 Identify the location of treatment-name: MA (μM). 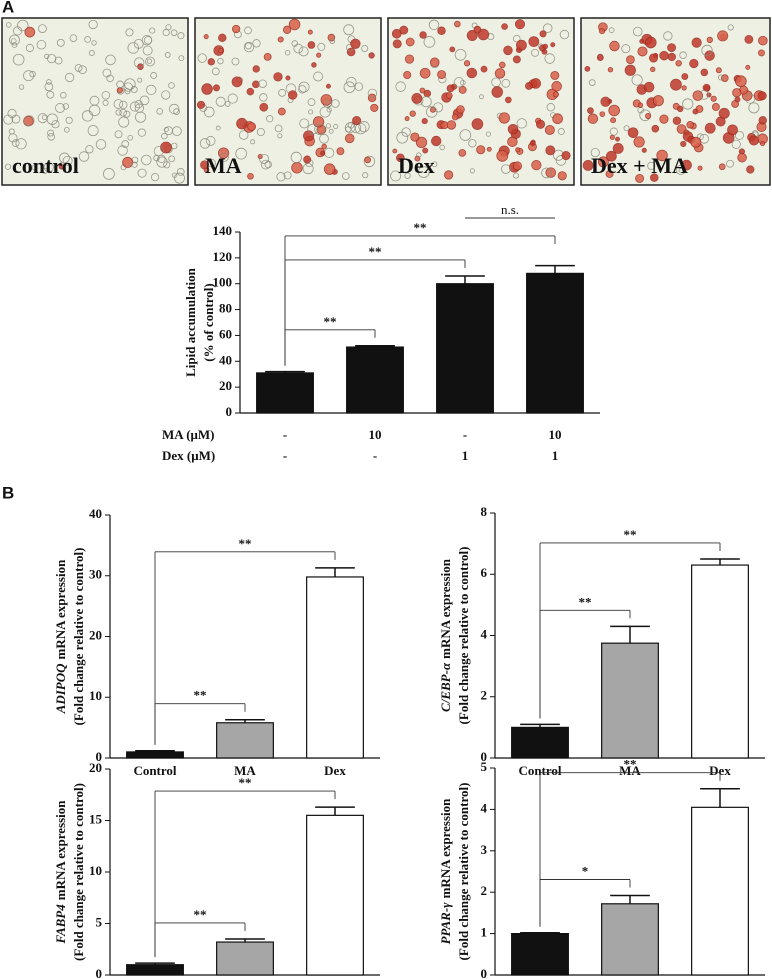
(188, 434).